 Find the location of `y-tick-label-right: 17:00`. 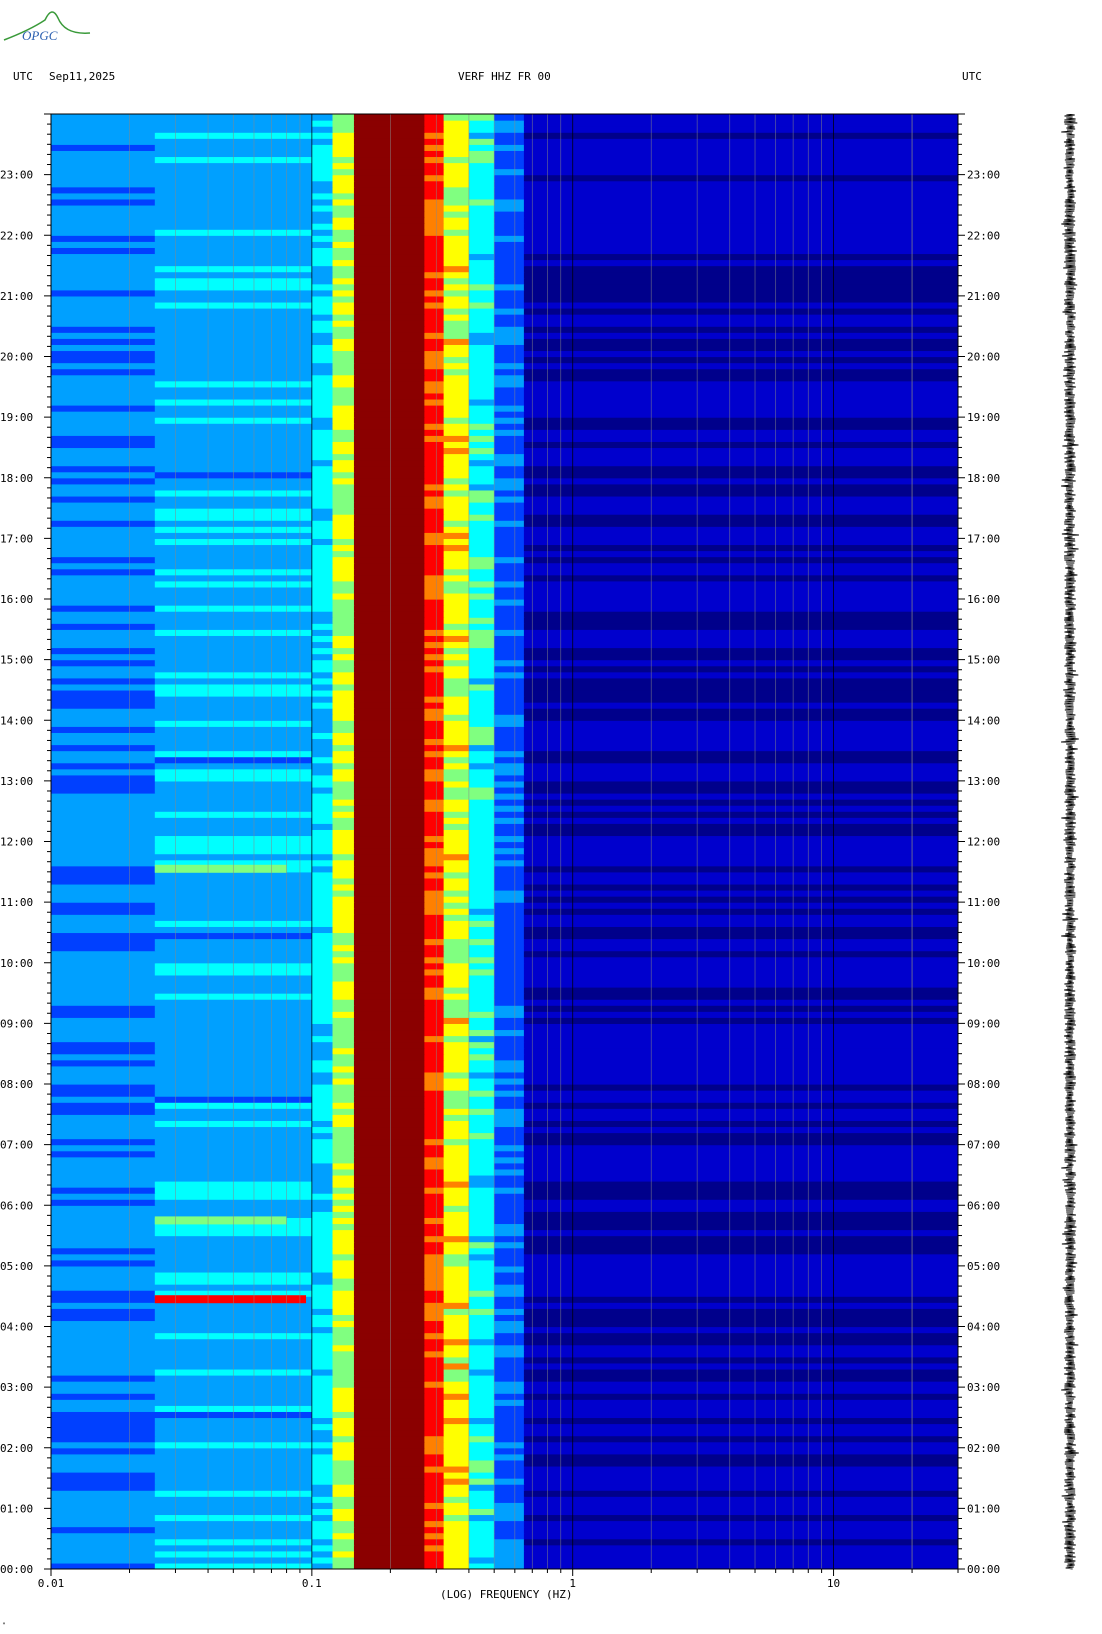

y-tick-label-right: 17:00 is located at coordinates (983, 538).